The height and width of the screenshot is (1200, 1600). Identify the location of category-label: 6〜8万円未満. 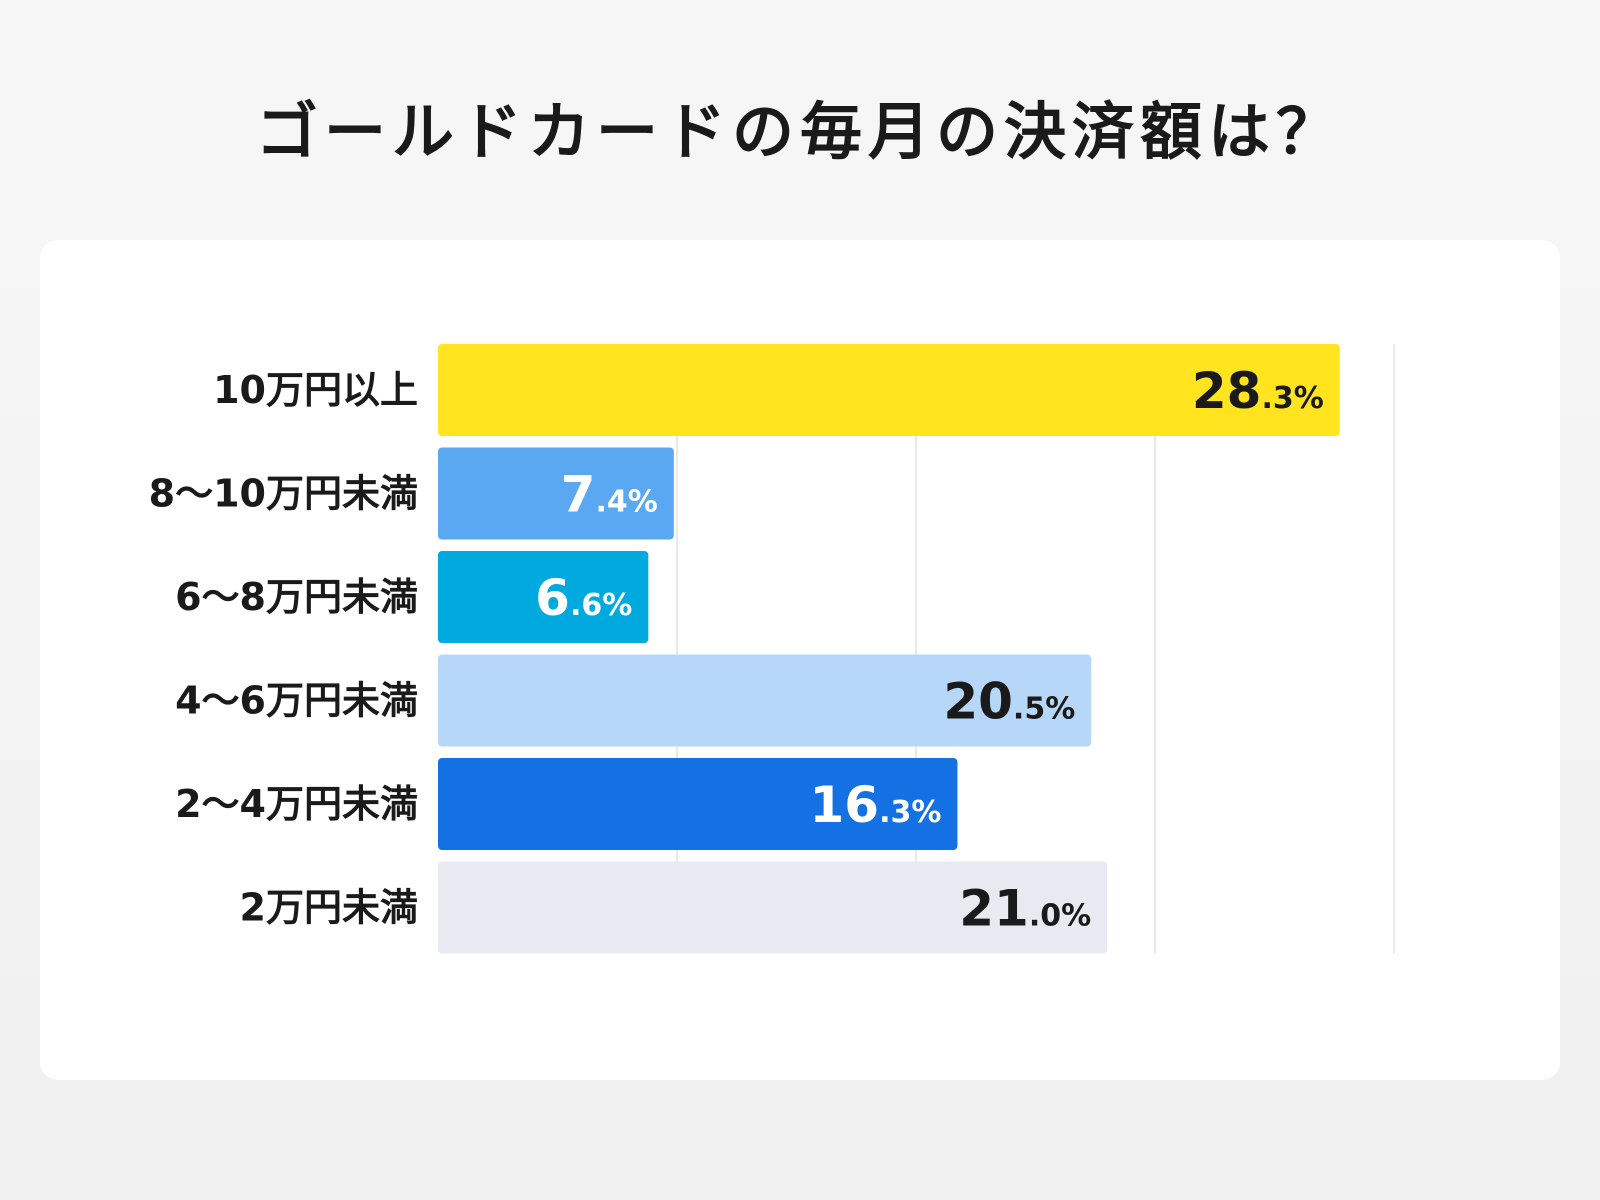
(296, 597).